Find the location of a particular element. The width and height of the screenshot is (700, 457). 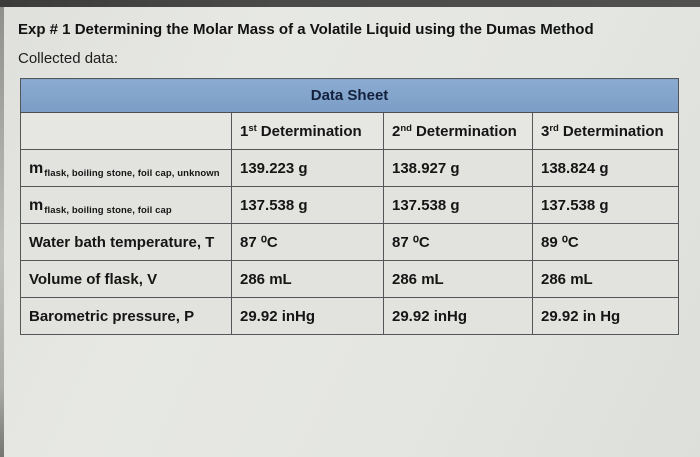

mass-subscript: flask, boiling stone, foil cap, unknown is located at coordinates (132, 173).